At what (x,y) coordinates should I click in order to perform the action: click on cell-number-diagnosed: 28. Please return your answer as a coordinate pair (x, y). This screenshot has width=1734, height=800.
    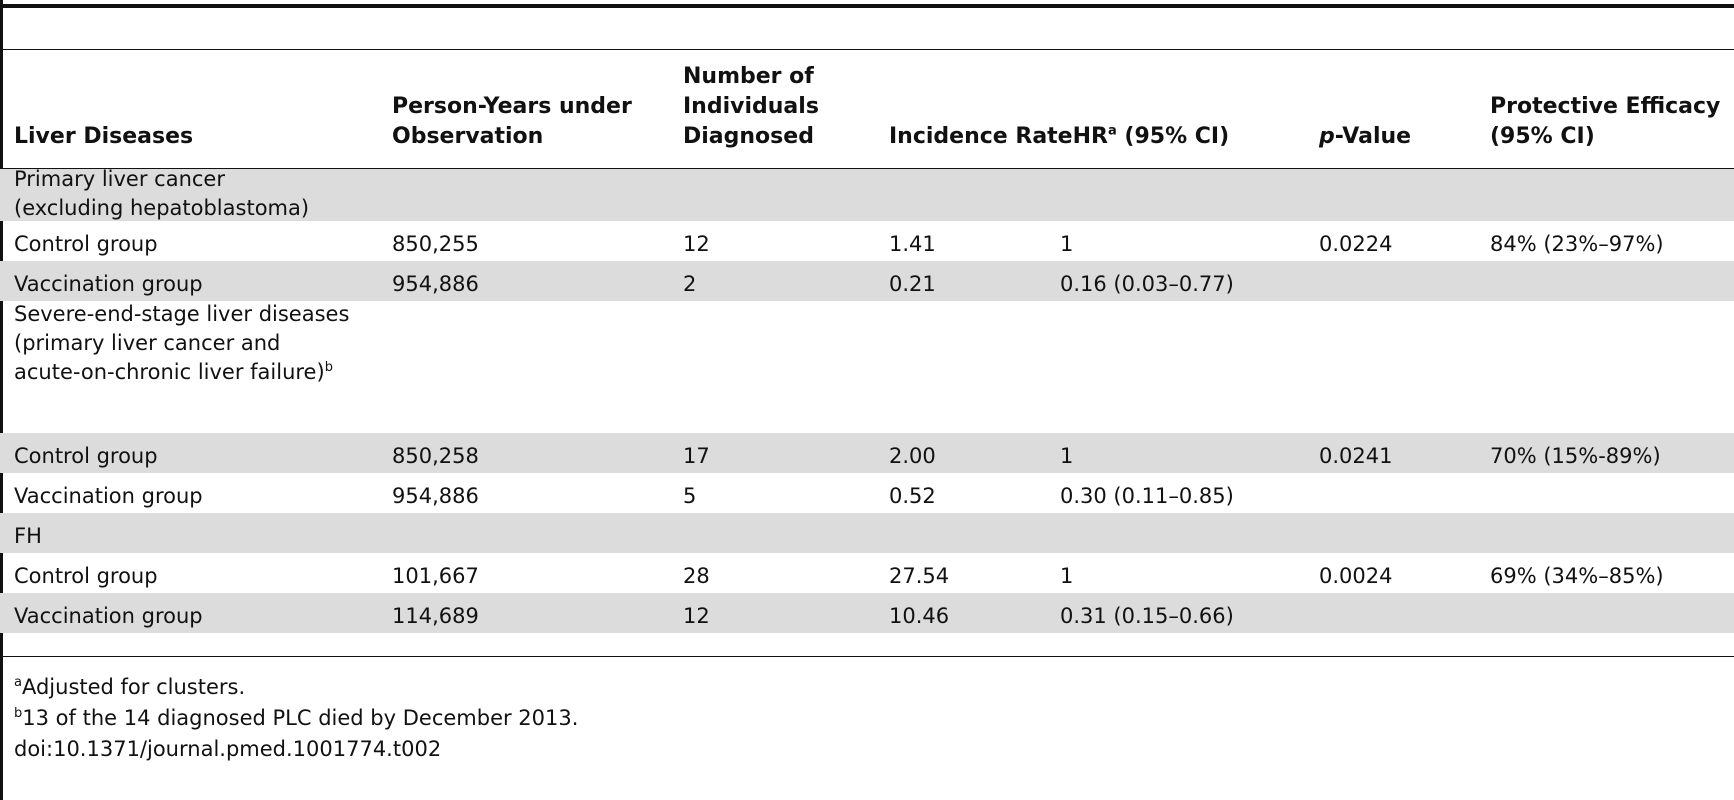
    Looking at the image, I should click on (696, 576).